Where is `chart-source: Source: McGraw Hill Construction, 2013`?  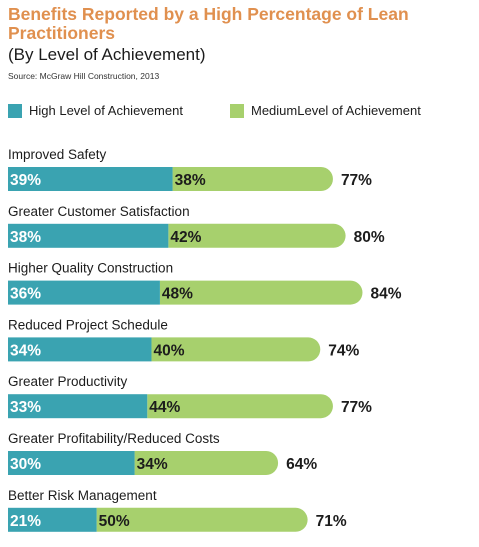 chart-source: Source: McGraw Hill Construction, 2013 is located at coordinates (84, 76).